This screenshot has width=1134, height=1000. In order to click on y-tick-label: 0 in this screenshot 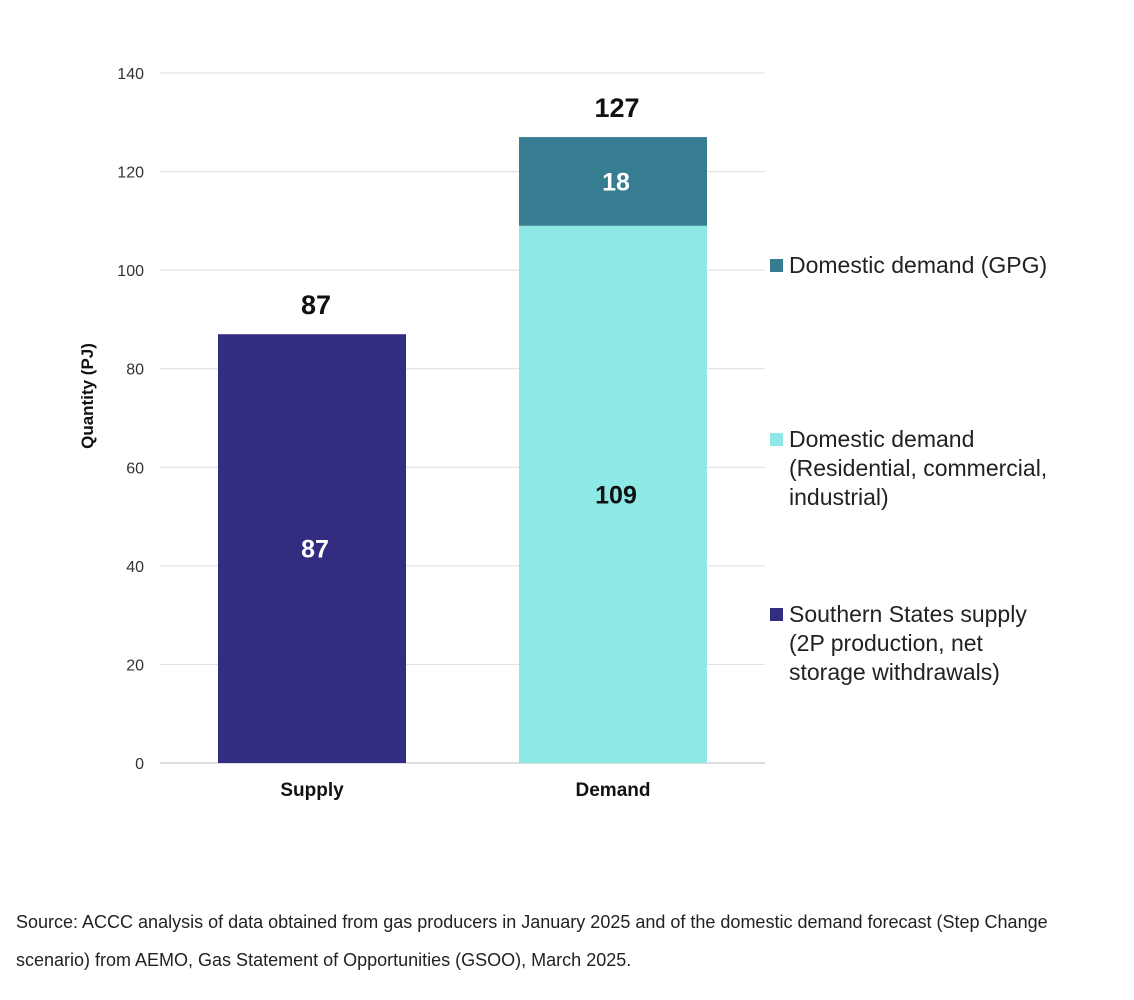, I will do `click(139, 764)`.